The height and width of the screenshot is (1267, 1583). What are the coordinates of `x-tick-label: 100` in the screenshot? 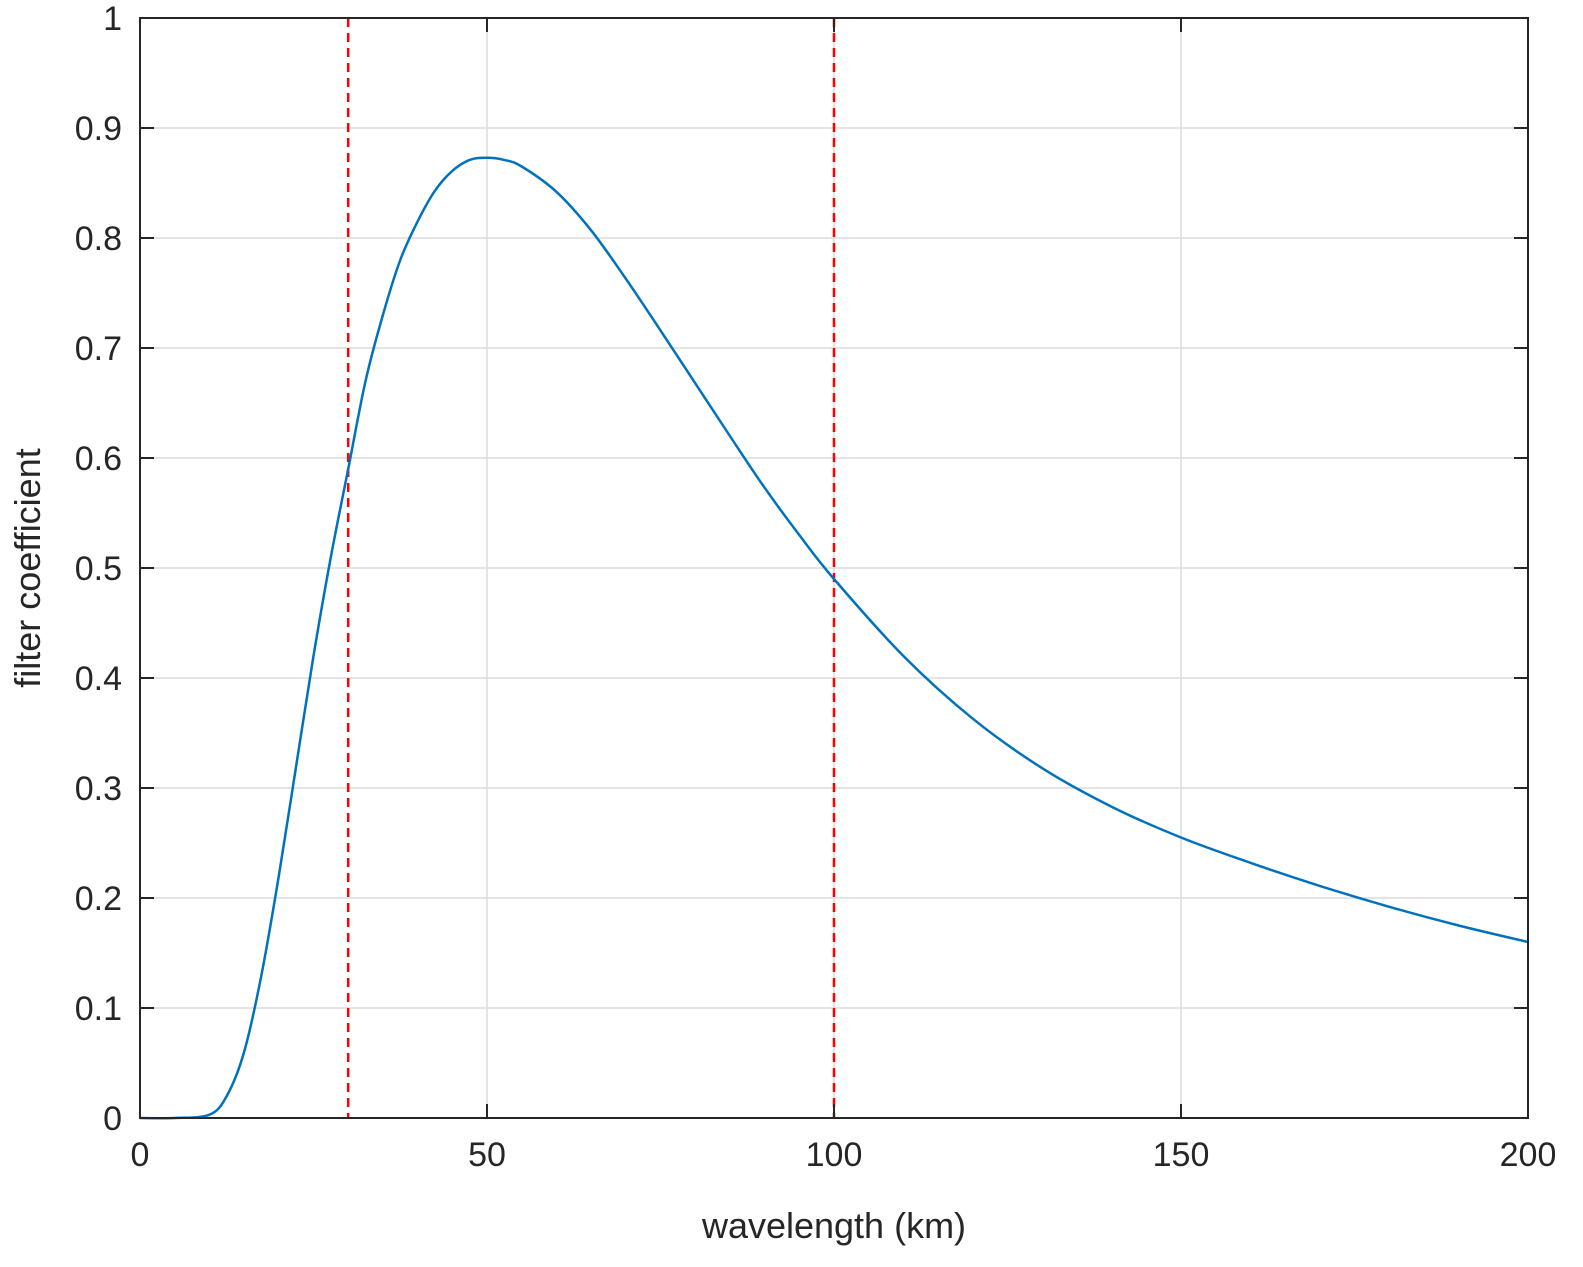 It's located at (834, 1155).